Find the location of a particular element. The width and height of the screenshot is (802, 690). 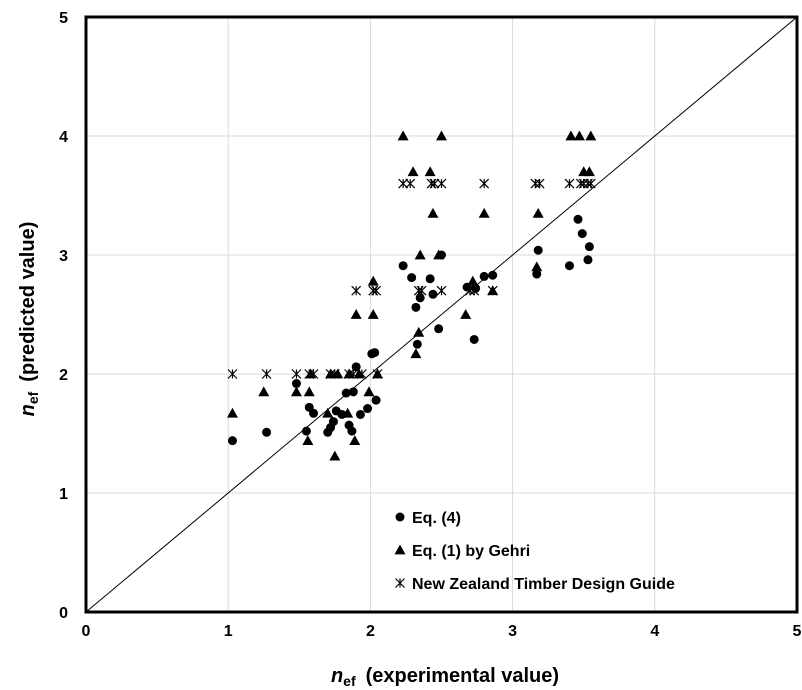

legend-label: New Zealand Timber Design Guide is located at coordinates (543, 584).